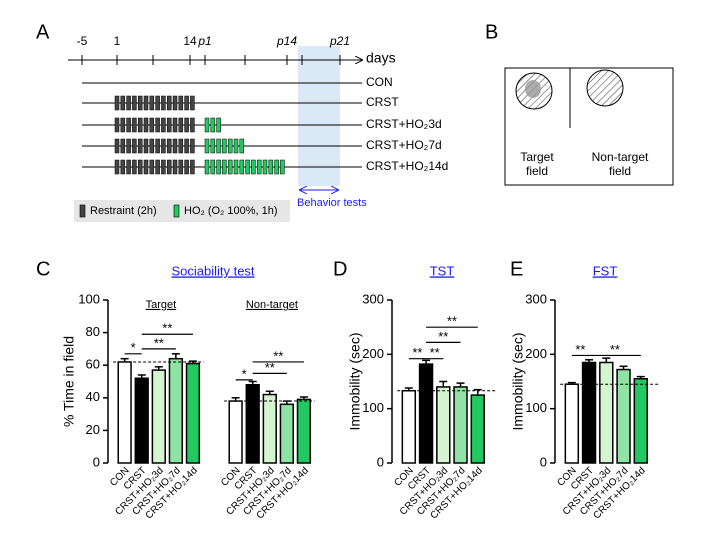 Image resolution: width=723 pixels, height=533 pixels. What do you see at coordinates (537, 157) in the screenshot?
I see `field-label: Target` at bounding box center [537, 157].